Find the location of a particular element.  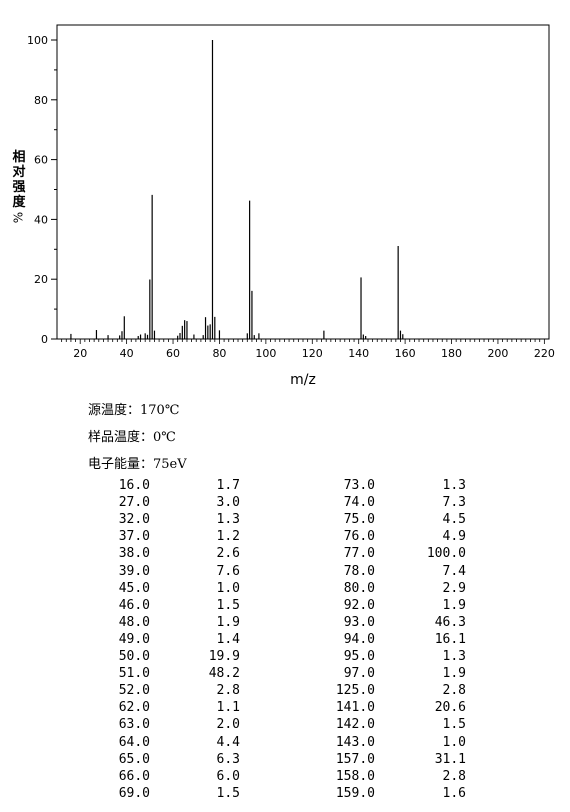

intensity-value: 19.9 is located at coordinates (224, 656).